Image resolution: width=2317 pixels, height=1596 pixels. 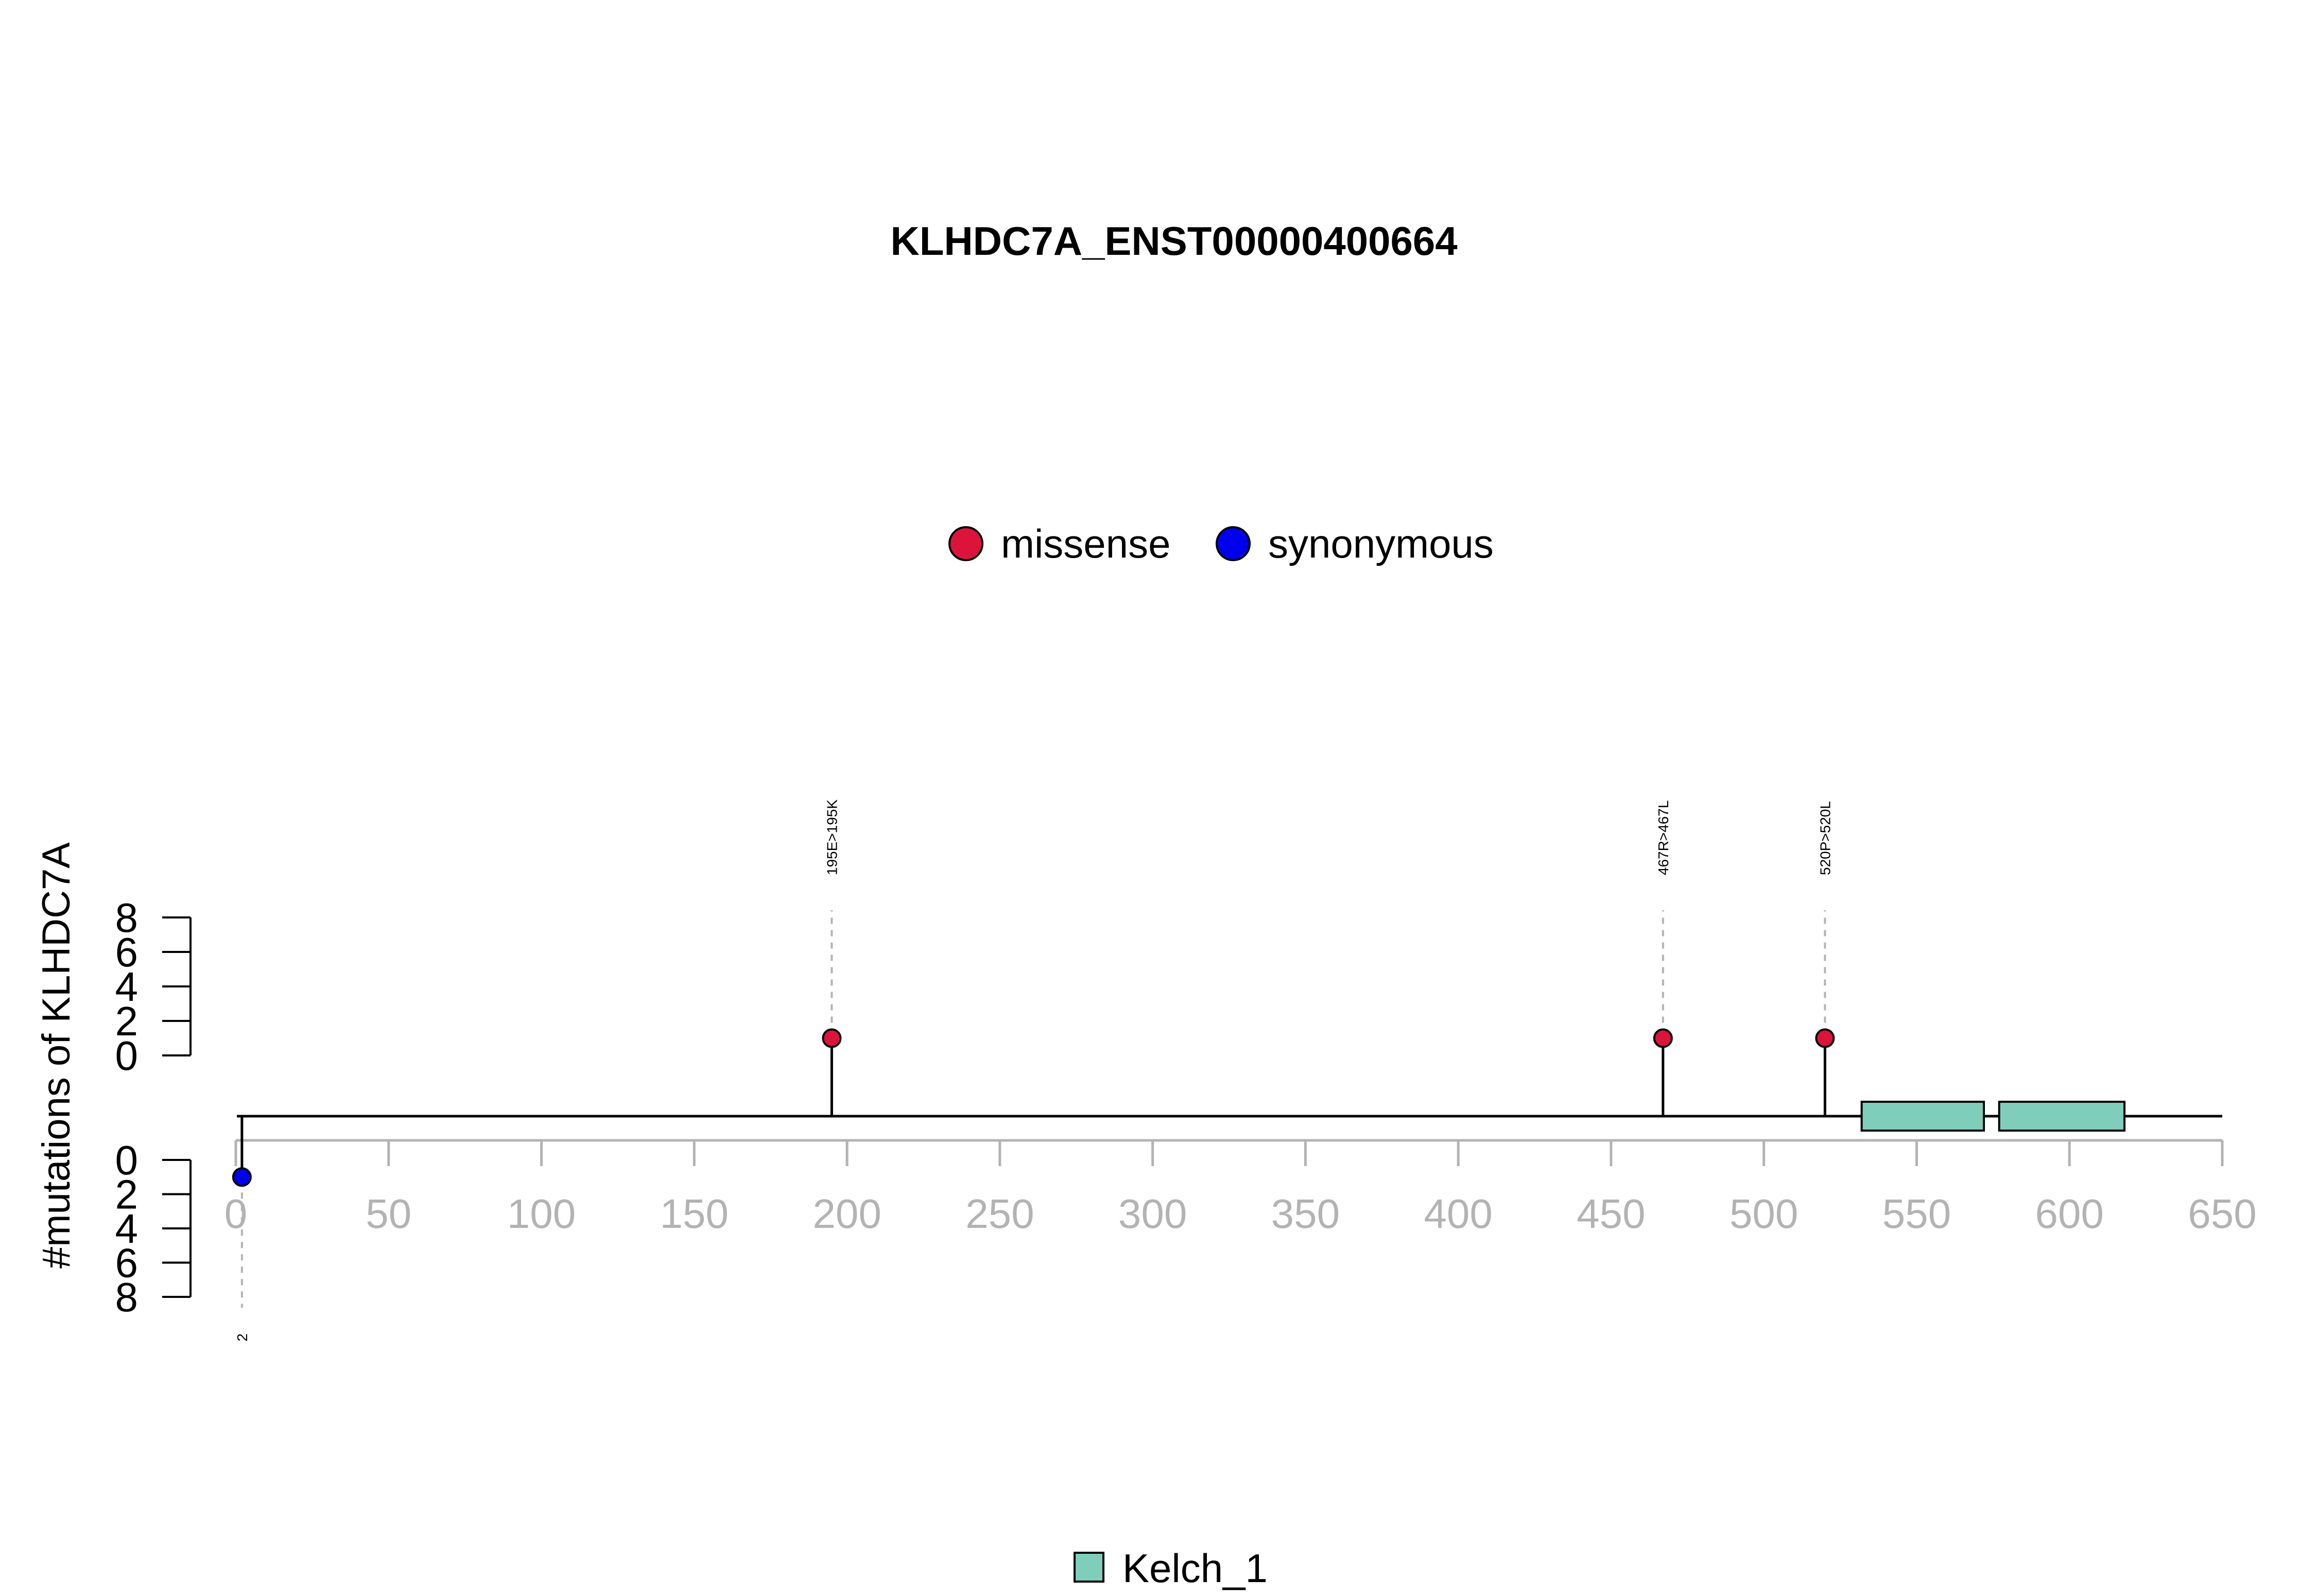 I want to click on x-tick-label-500: 500, so click(x=1764, y=1214).